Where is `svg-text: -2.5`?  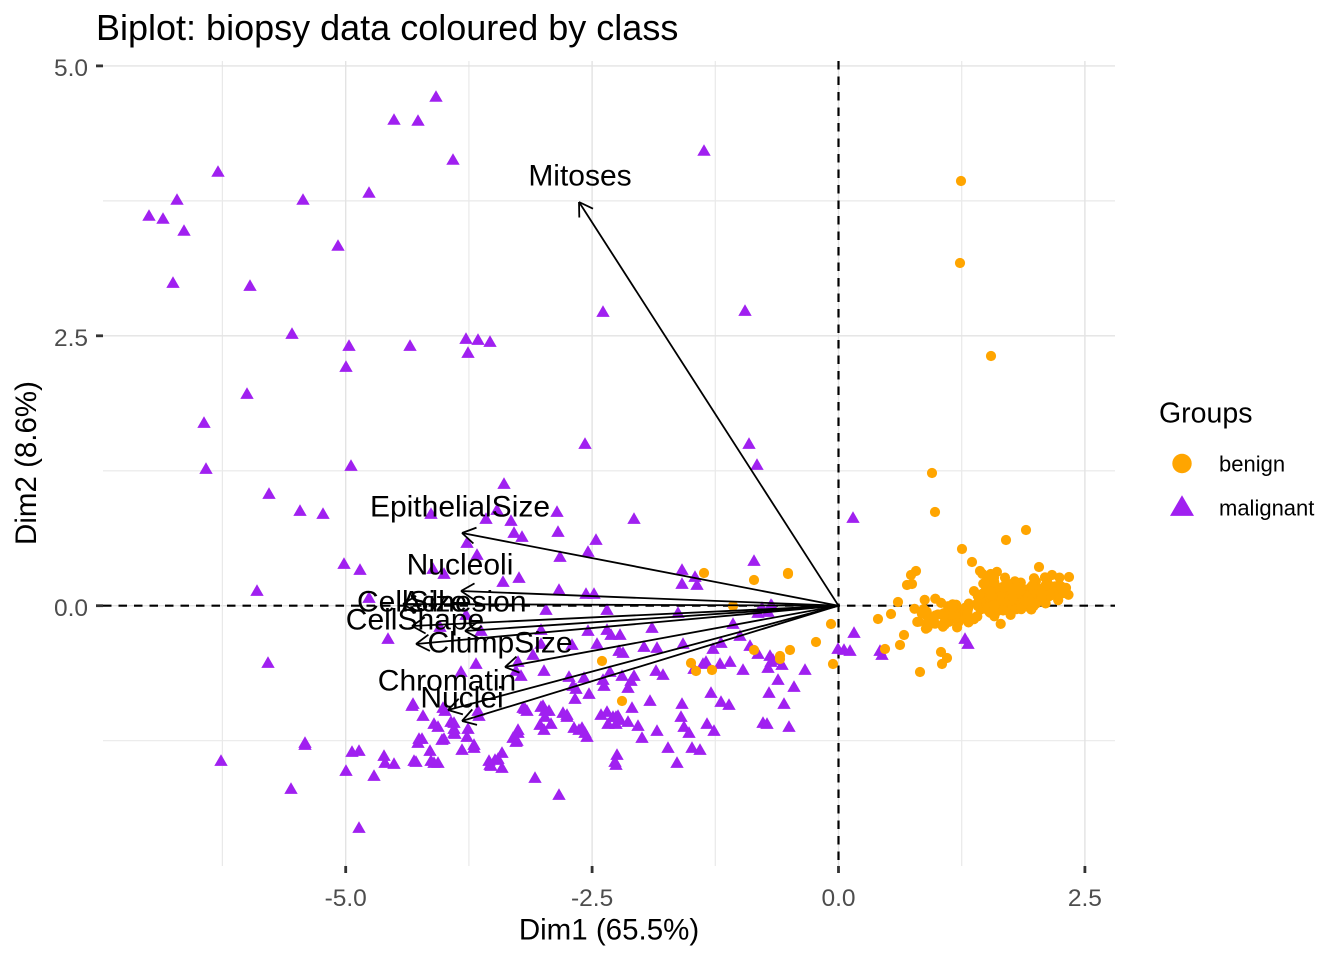
svg-text: -2.5 is located at coordinates (592, 898).